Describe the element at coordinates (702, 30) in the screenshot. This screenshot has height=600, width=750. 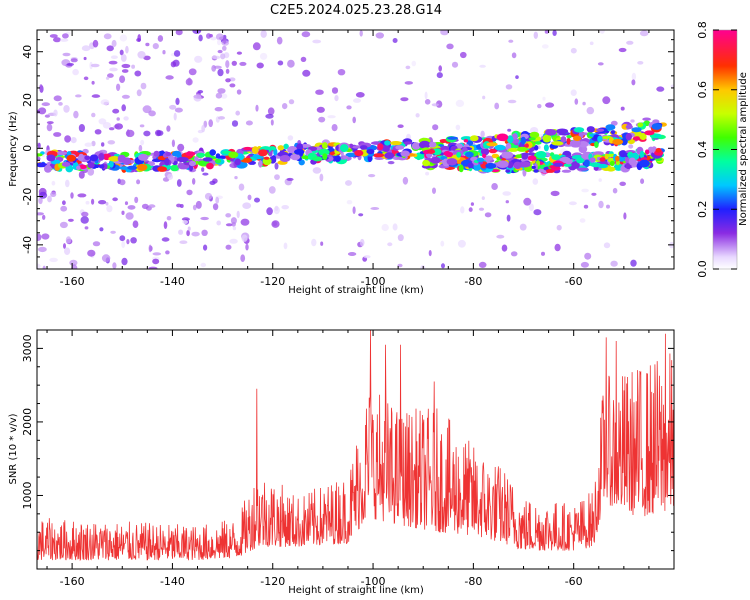
I see `colorbar-tick-label: 0.8` at that location.